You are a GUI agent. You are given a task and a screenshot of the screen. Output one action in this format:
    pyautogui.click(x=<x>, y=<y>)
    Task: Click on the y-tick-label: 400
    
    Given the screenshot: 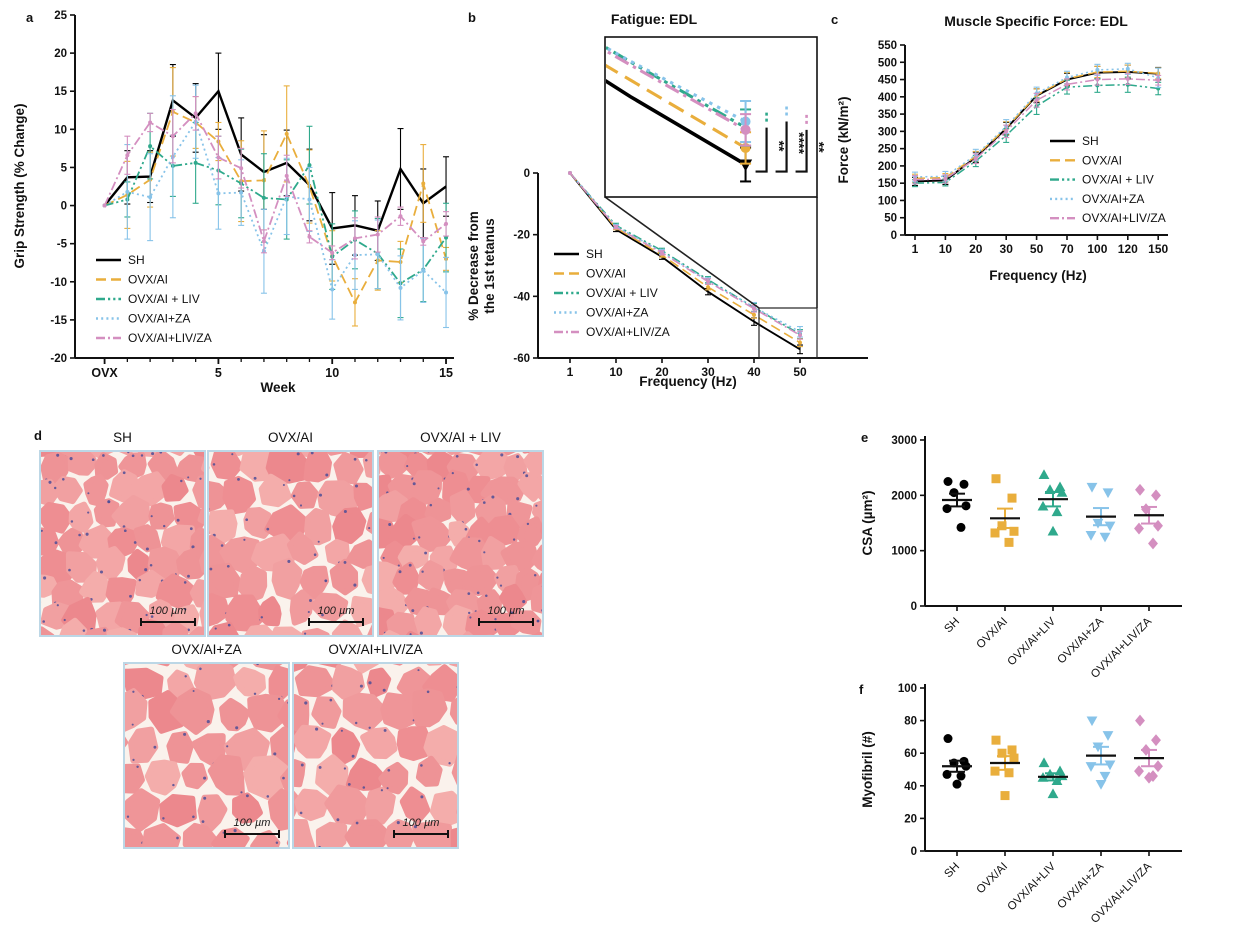 What is the action you would take?
    pyautogui.click(x=887, y=98)
    